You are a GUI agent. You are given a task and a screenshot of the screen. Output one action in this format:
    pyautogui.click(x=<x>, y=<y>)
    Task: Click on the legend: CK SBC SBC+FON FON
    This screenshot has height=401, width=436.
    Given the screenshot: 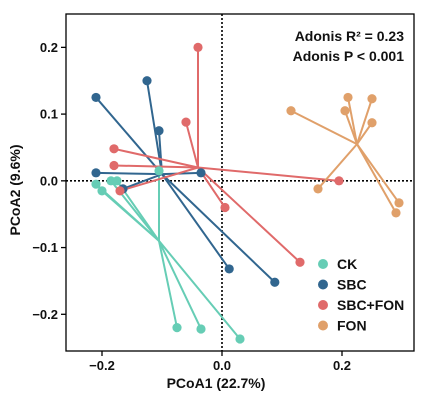 What is the action you would take?
    pyautogui.click(x=361, y=295)
    